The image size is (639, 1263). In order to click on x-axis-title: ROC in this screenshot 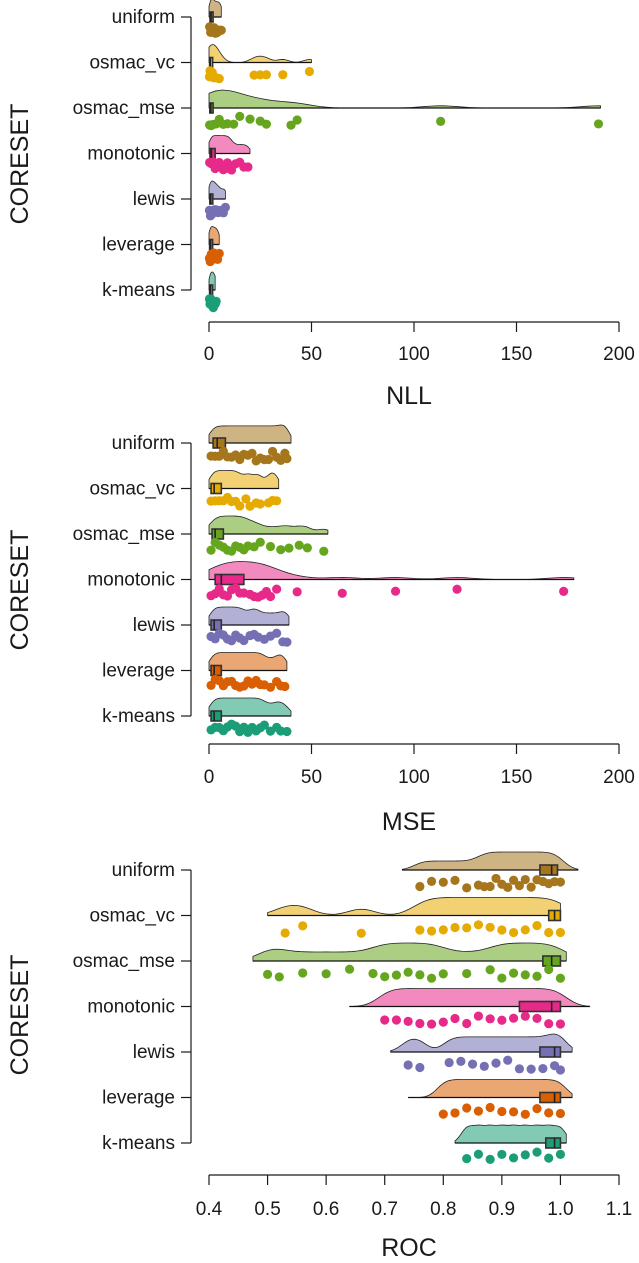, I will do `click(409, 1248)`.